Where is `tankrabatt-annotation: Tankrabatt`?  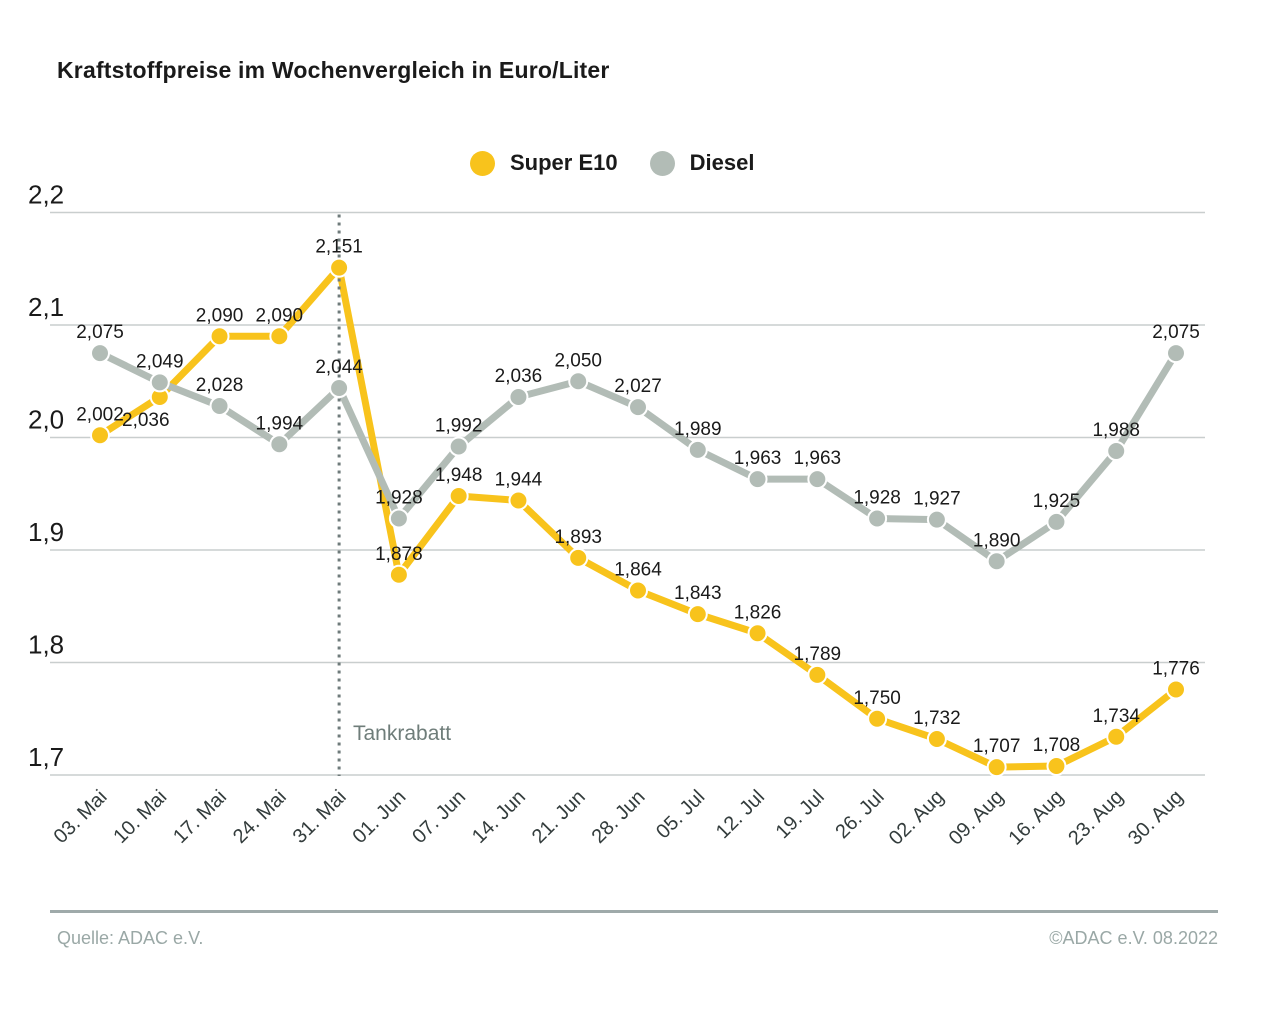
tankrabatt-annotation: Tankrabatt is located at coordinates (402, 733).